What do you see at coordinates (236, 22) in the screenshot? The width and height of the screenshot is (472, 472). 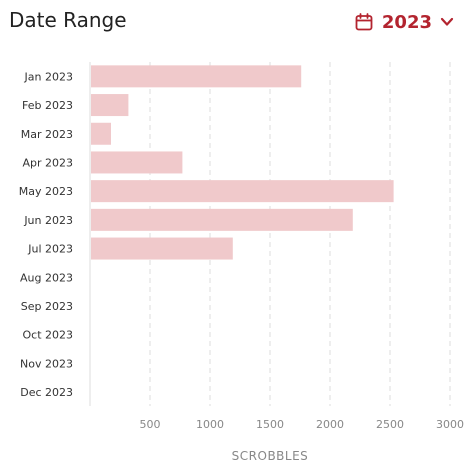 I see `chart-header: Date Range 2023` at bounding box center [236, 22].